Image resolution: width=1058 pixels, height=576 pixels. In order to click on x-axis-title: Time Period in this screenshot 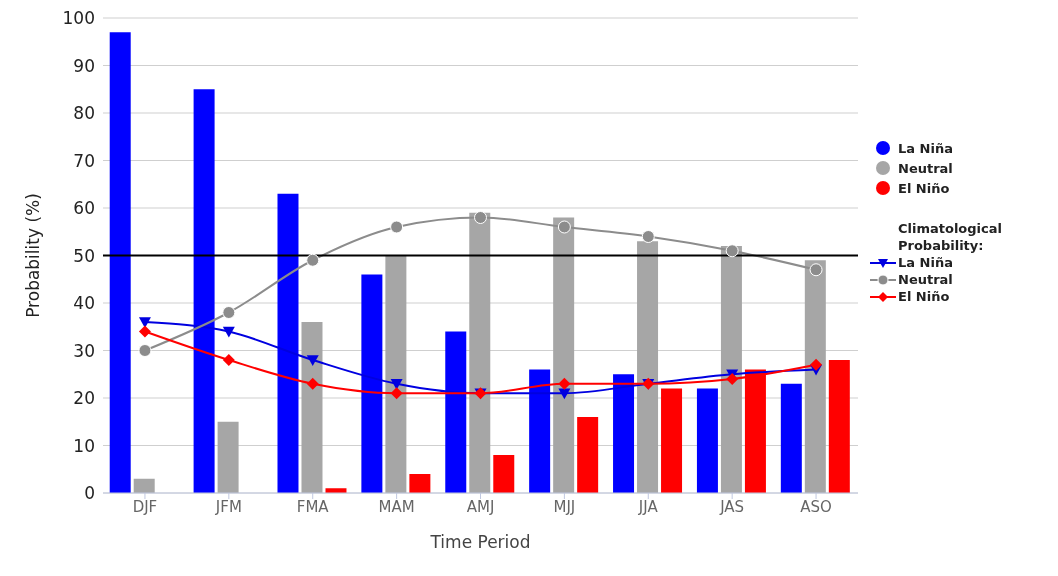, I will do `click(480, 542)`.